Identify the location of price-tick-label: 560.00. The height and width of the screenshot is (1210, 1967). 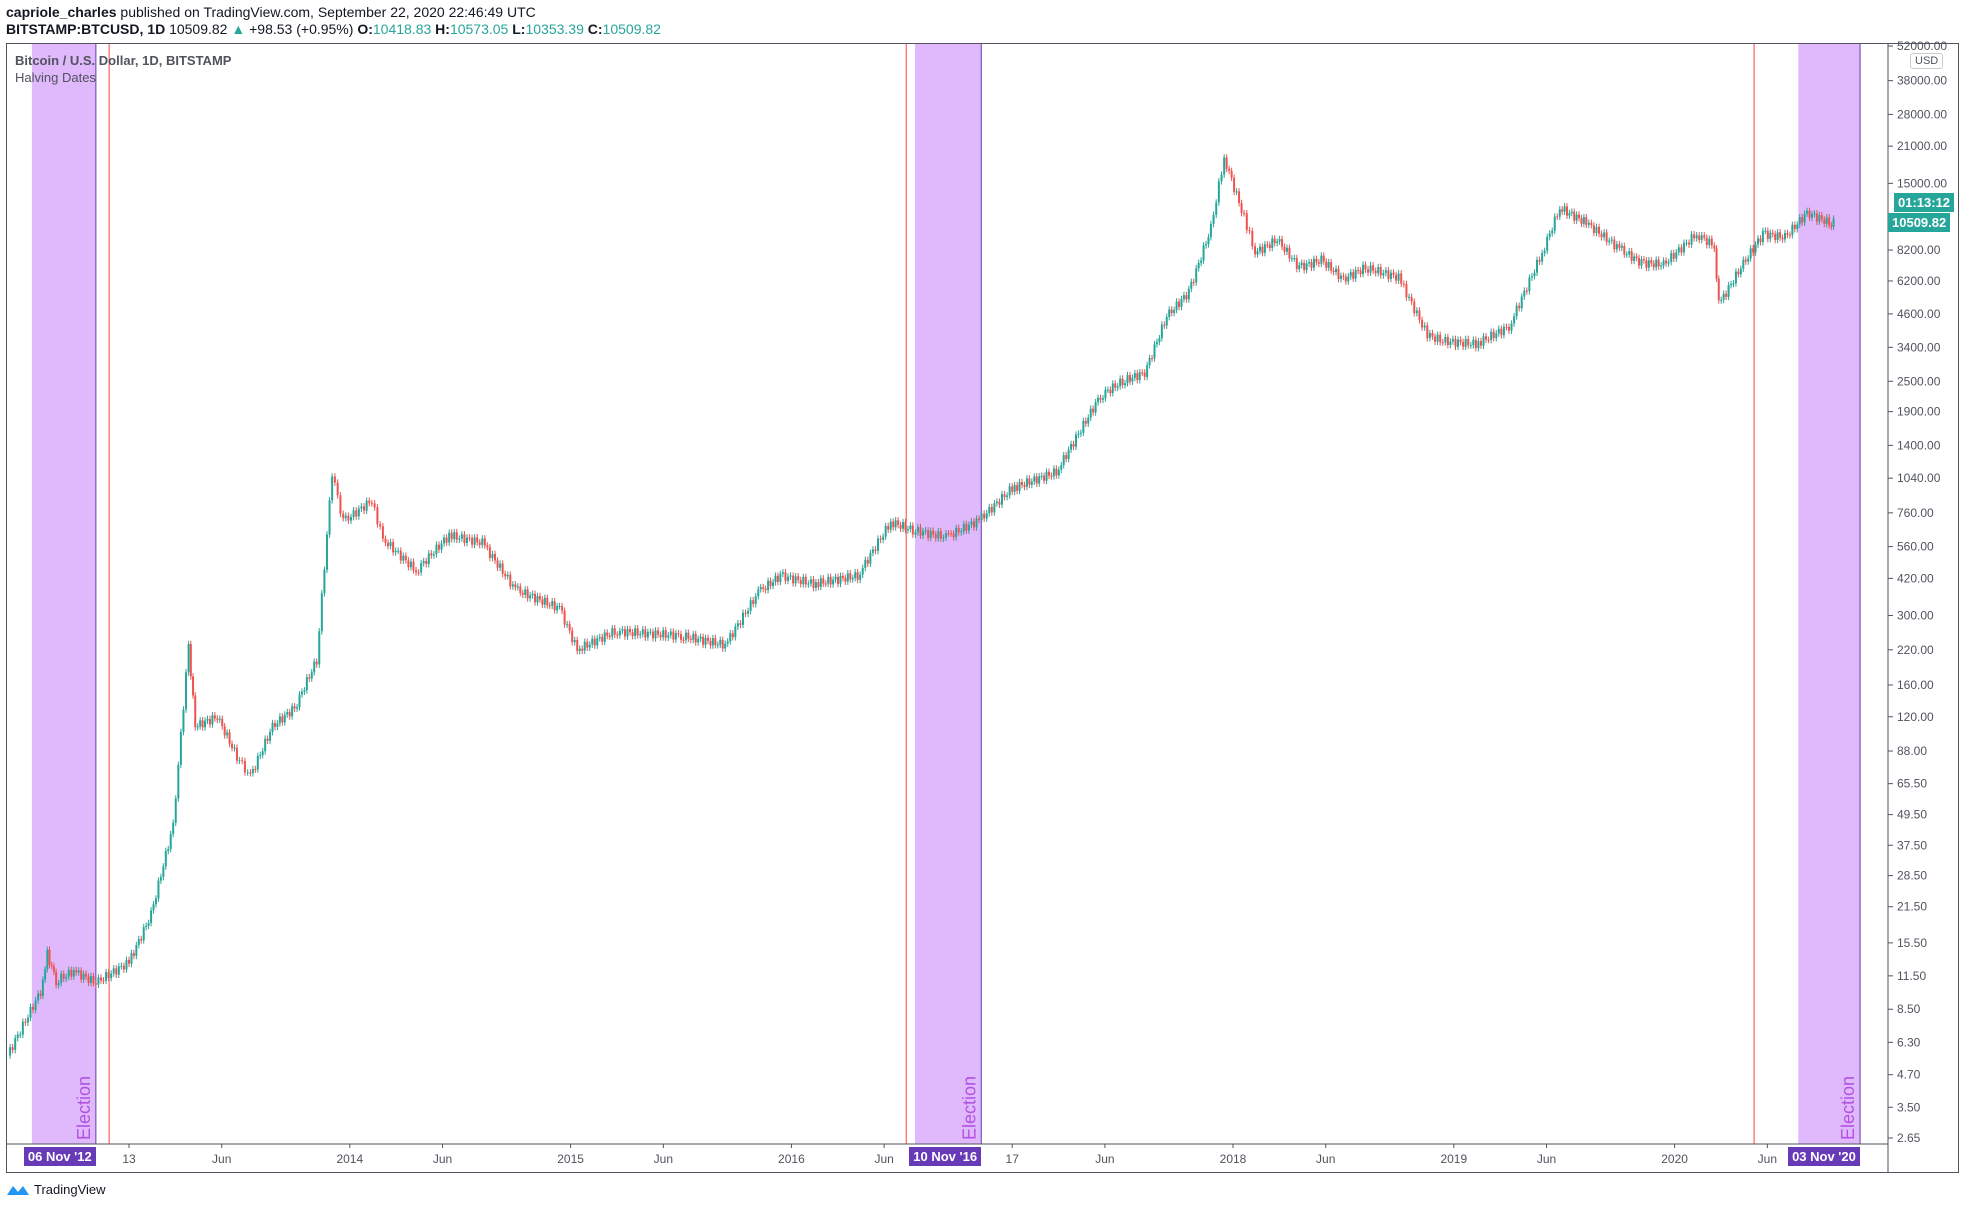
(1915, 547).